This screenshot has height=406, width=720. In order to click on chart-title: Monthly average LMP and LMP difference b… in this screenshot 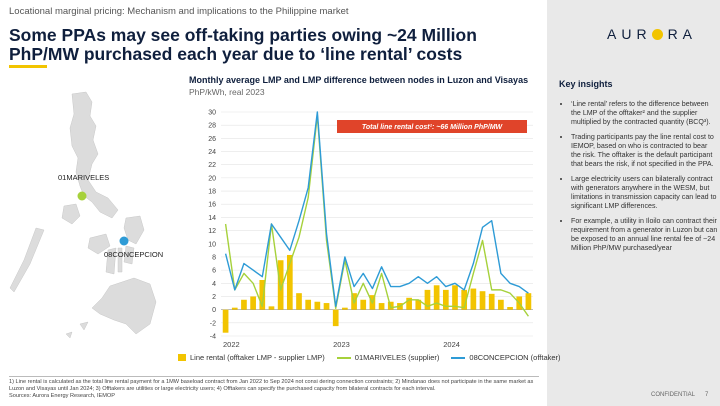, I will do `click(359, 80)`.